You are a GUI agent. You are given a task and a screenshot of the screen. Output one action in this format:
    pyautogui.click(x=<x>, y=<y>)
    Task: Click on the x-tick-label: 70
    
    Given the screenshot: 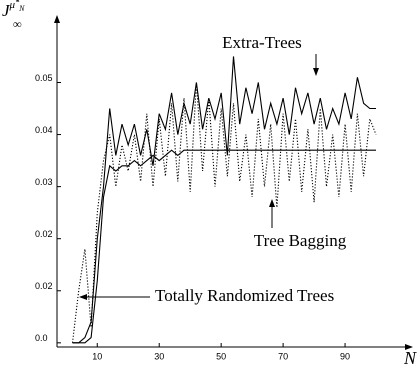 What is the action you would take?
    pyautogui.click(x=283, y=356)
    